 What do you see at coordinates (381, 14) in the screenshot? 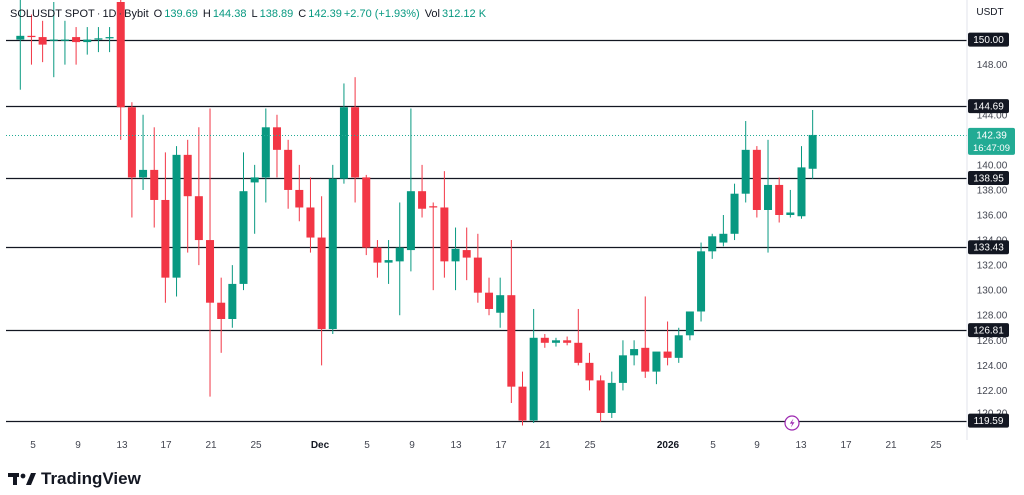
I see `change-value: +2.70 (+1.93%)` at bounding box center [381, 14].